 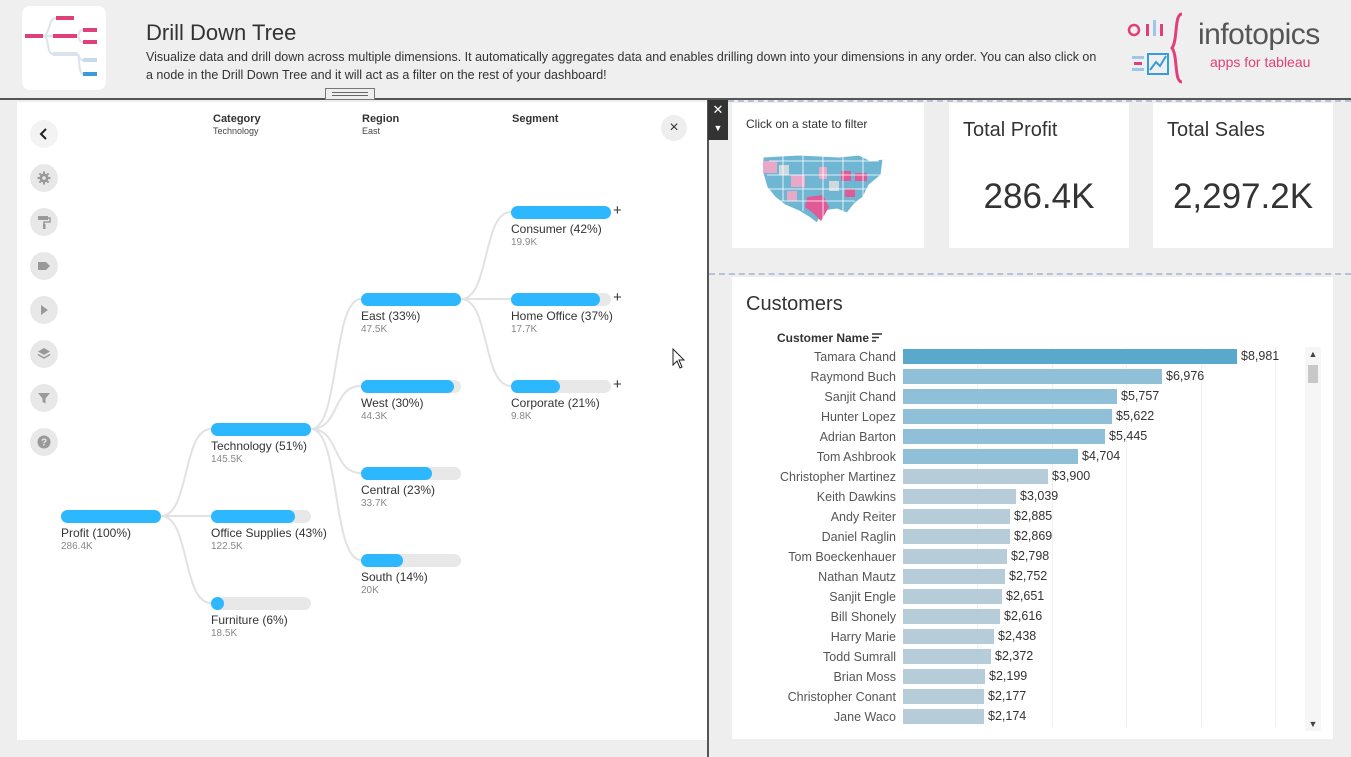 What do you see at coordinates (853, 377) in the screenshot?
I see `customer-name: Raymond Buch` at bounding box center [853, 377].